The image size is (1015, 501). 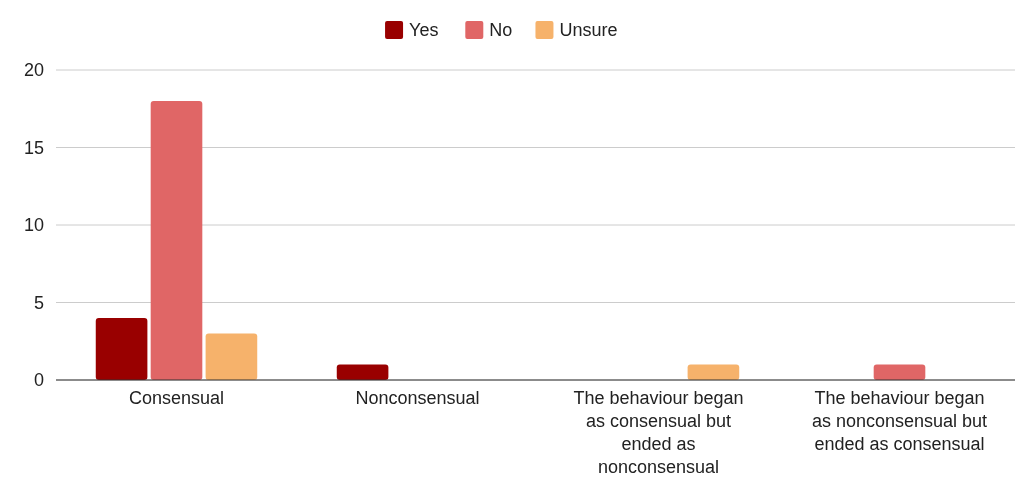 What do you see at coordinates (899, 421) in the screenshot?
I see `x-tick-label: The behaviour began as nonconsensual but ended as consensual` at bounding box center [899, 421].